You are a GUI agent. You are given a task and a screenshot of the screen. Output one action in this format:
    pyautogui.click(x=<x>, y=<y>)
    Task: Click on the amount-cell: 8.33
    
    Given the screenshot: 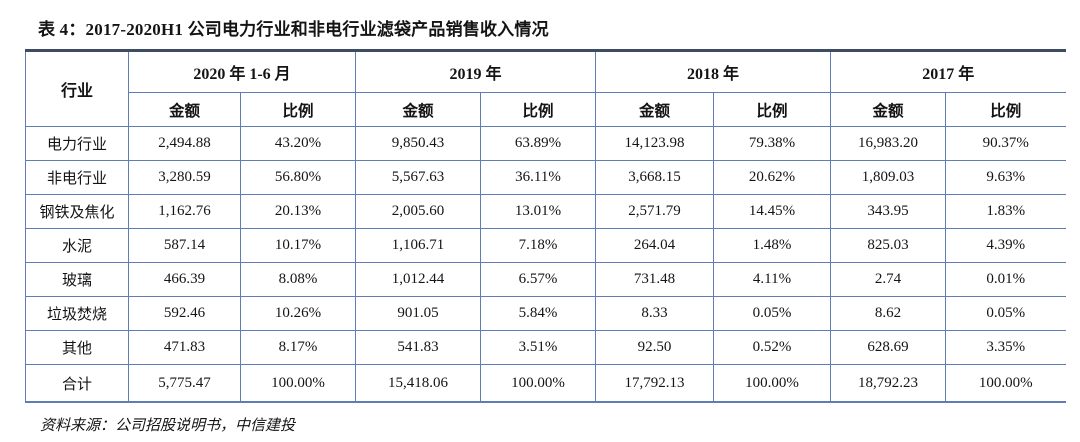 What is the action you would take?
    pyautogui.click(x=654, y=313)
    